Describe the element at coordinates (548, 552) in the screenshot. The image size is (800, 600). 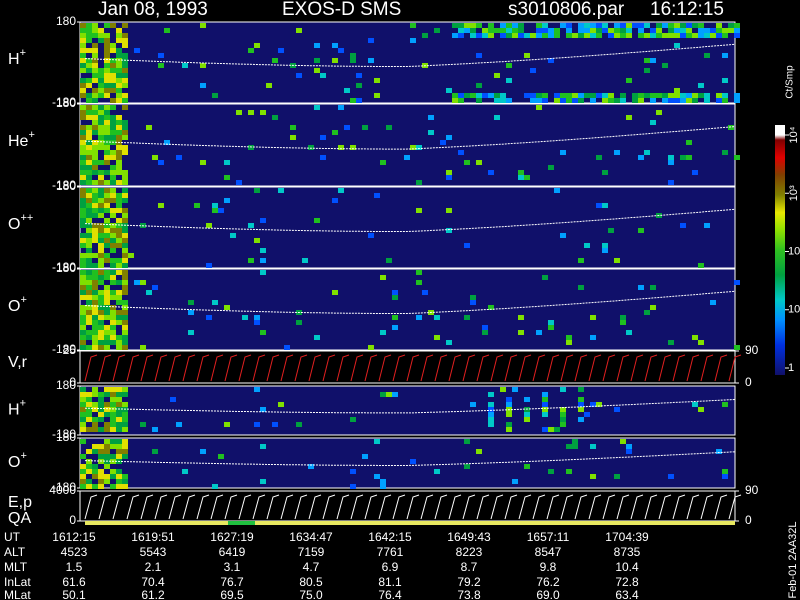
I see `row-value: 8547` at that location.